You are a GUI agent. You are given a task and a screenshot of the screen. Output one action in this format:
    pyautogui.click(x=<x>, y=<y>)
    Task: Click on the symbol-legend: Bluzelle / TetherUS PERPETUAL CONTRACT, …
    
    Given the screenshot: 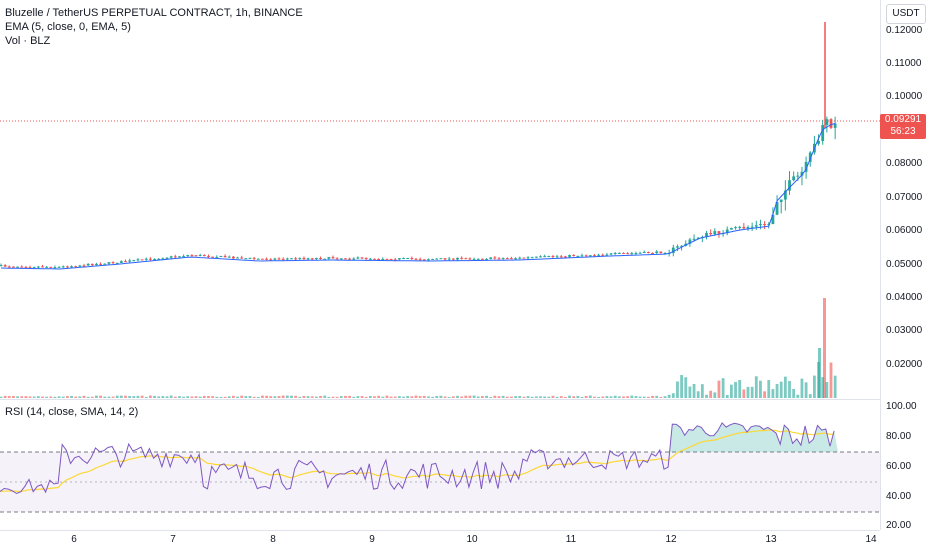 What is the action you would take?
    pyautogui.click(x=154, y=13)
    